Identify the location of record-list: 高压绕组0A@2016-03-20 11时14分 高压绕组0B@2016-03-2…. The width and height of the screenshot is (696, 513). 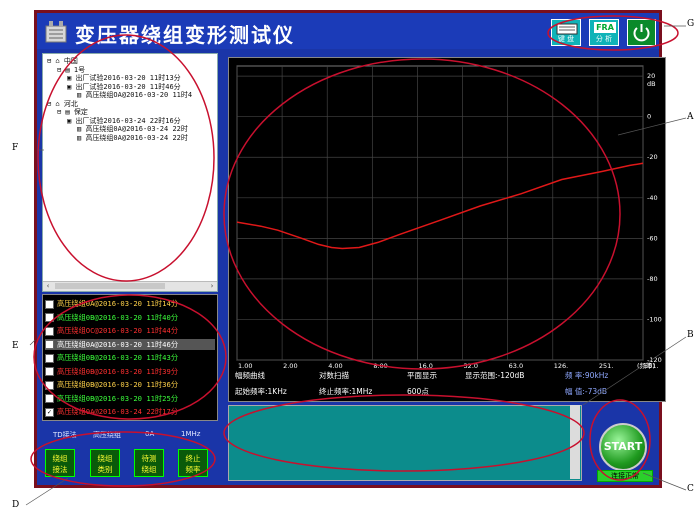
(130, 357).